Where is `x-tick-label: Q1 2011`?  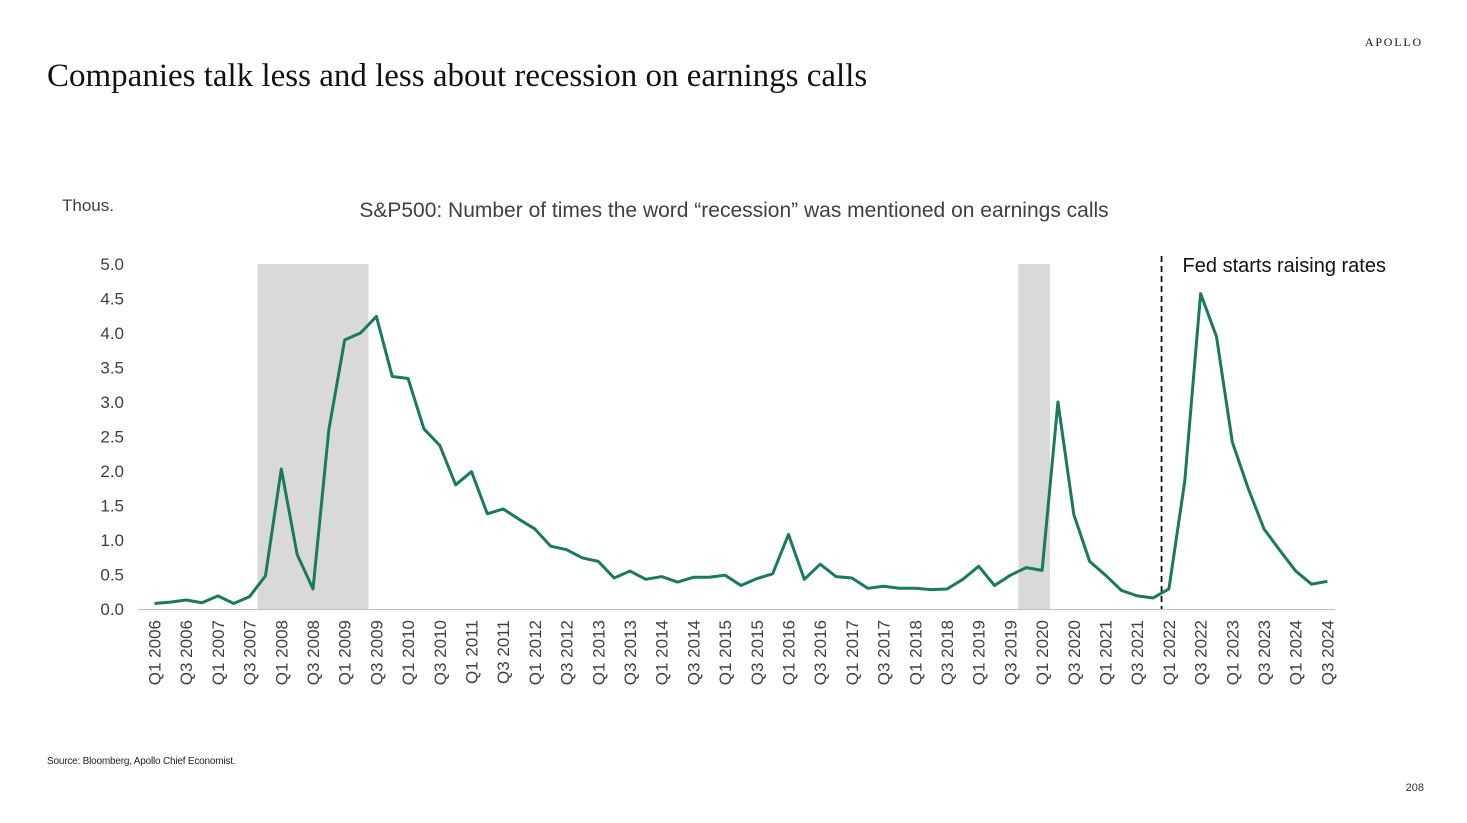 x-tick-label: Q1 2011 is located at coordinates (472, 652).